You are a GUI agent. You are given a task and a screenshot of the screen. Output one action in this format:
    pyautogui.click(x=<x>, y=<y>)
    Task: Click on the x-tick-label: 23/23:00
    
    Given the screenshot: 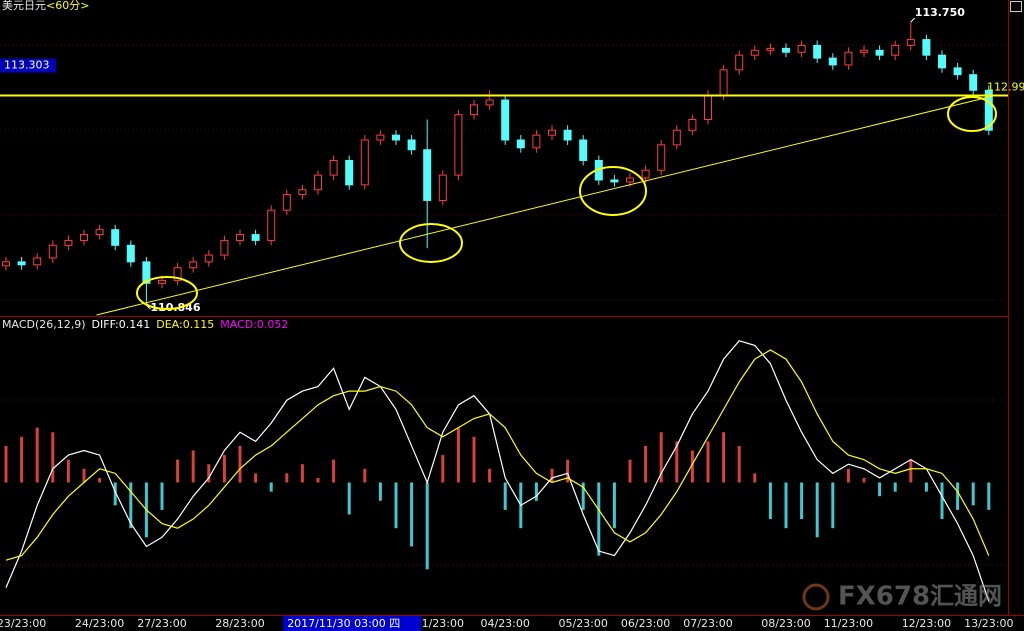 What is the action you would take?
    pyautogui.click(x=23, y=623)
    